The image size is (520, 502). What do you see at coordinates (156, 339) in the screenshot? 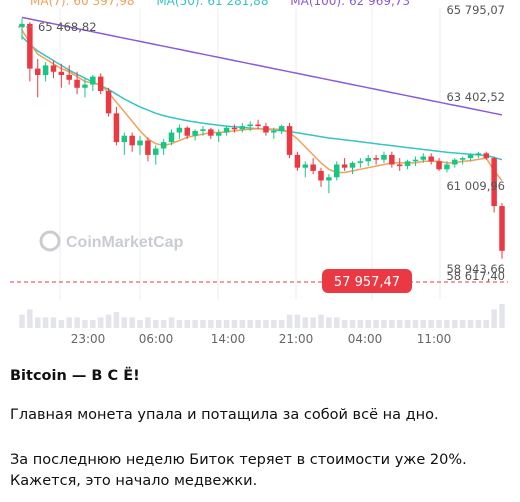
I see `x-tick-label: 06:00` at bounding box center [156, 339].